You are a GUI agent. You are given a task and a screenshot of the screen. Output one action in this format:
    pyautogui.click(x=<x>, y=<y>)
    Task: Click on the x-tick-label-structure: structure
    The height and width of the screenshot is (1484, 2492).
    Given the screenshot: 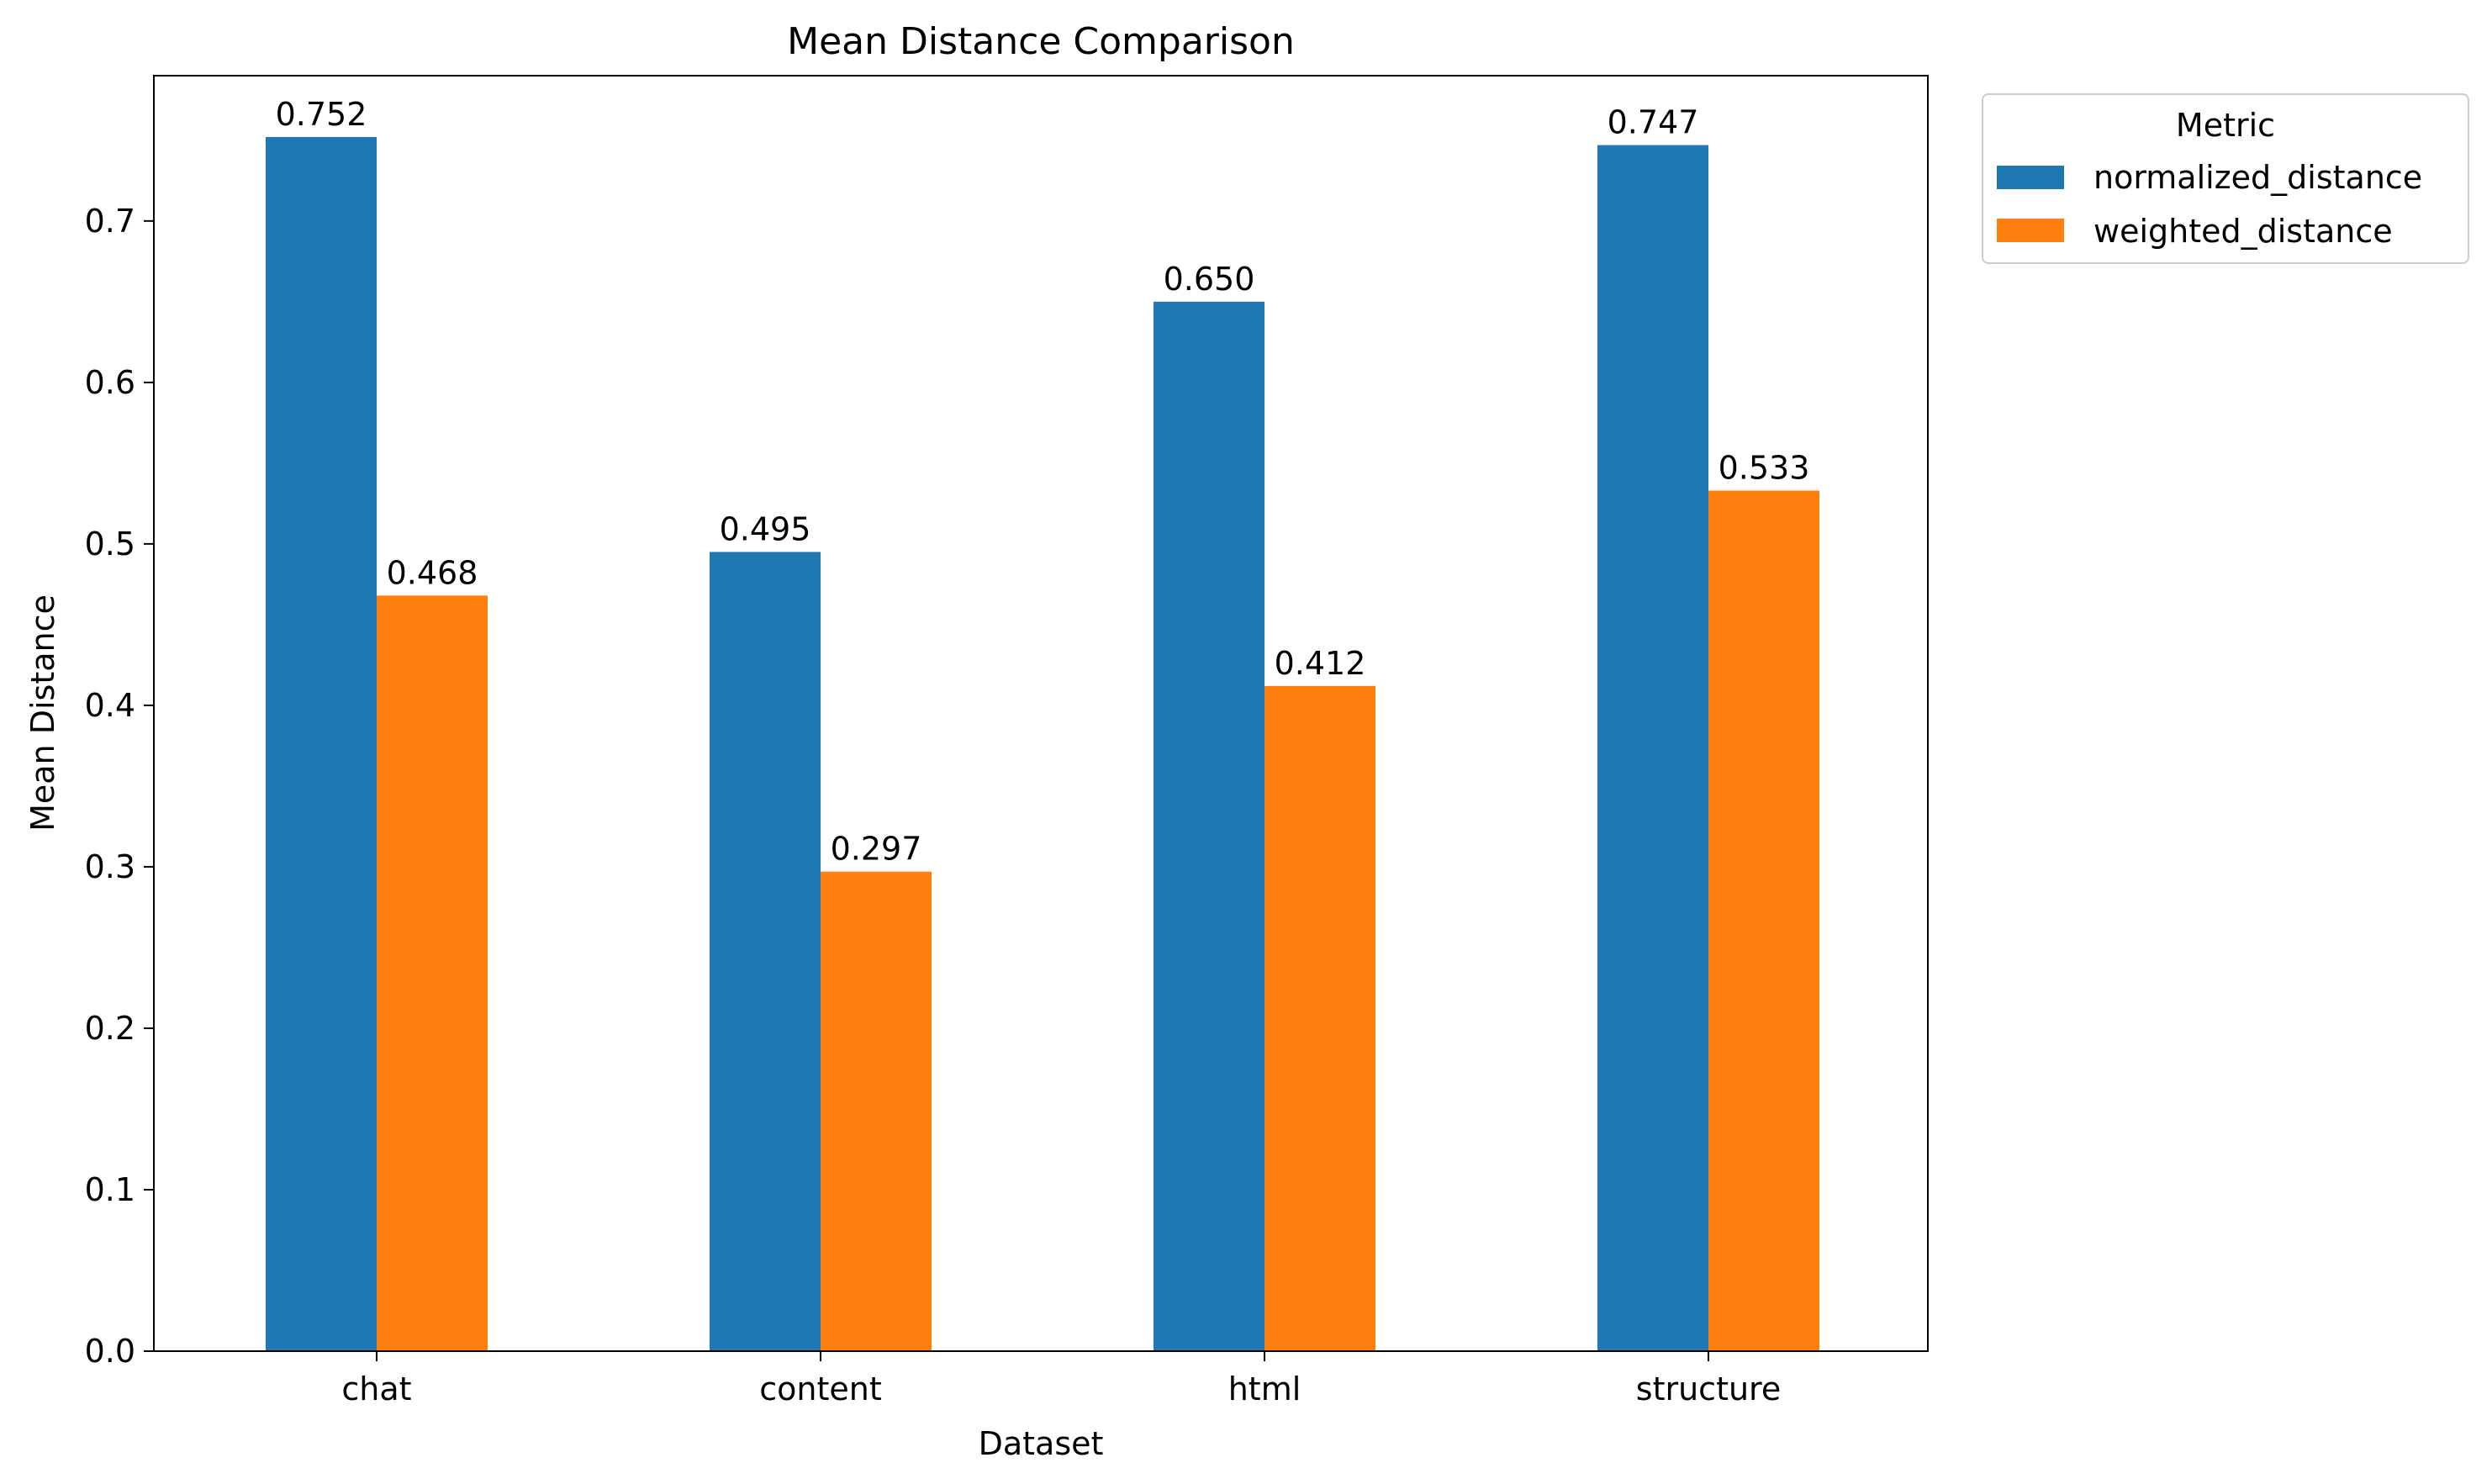 What is the action you would take?
    pyautogui.click(x=1708, y=1388)
    